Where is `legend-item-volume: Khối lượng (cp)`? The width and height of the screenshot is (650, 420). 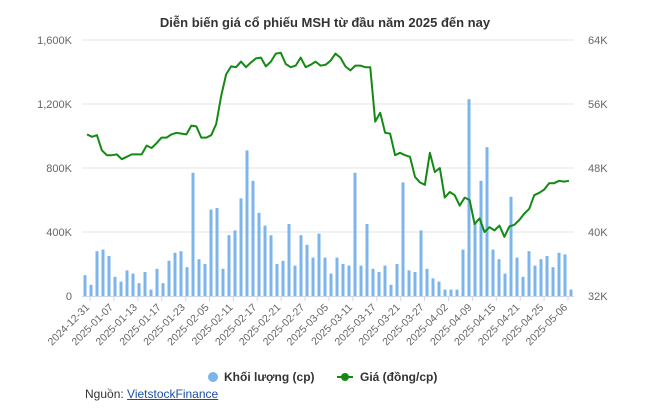 legend-item-volume: Khối lượng (cp) is located at coordinates (261, 377).